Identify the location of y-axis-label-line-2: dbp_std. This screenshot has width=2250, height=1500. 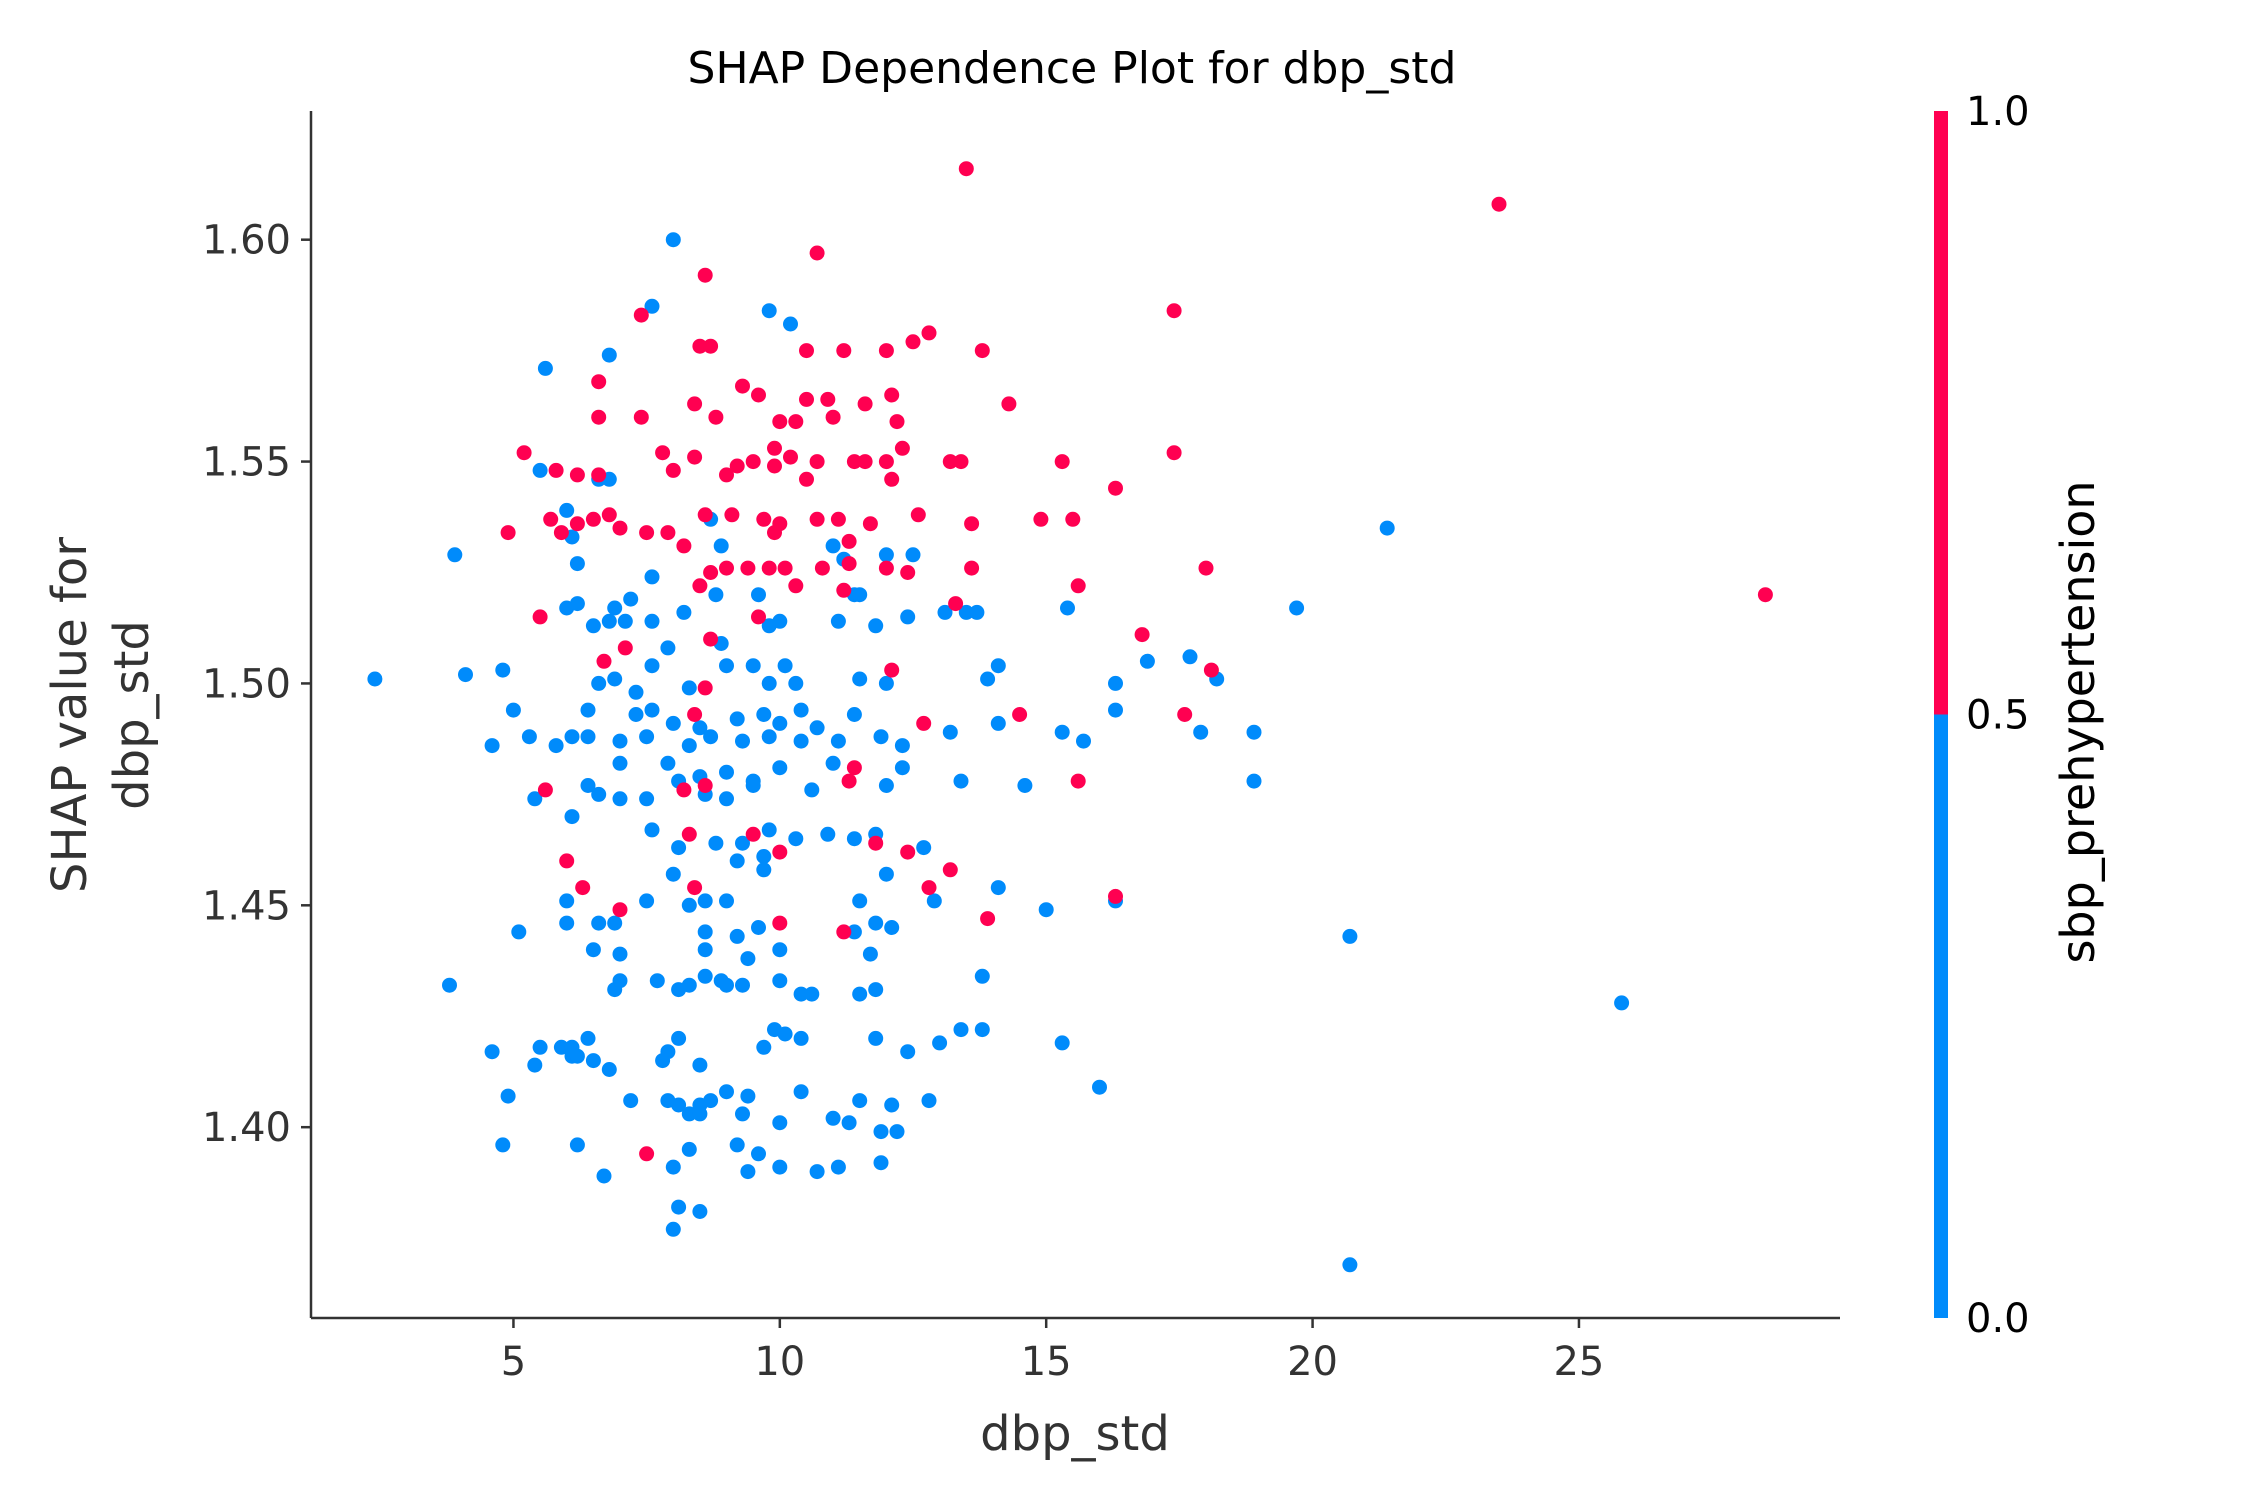
(132, 715).